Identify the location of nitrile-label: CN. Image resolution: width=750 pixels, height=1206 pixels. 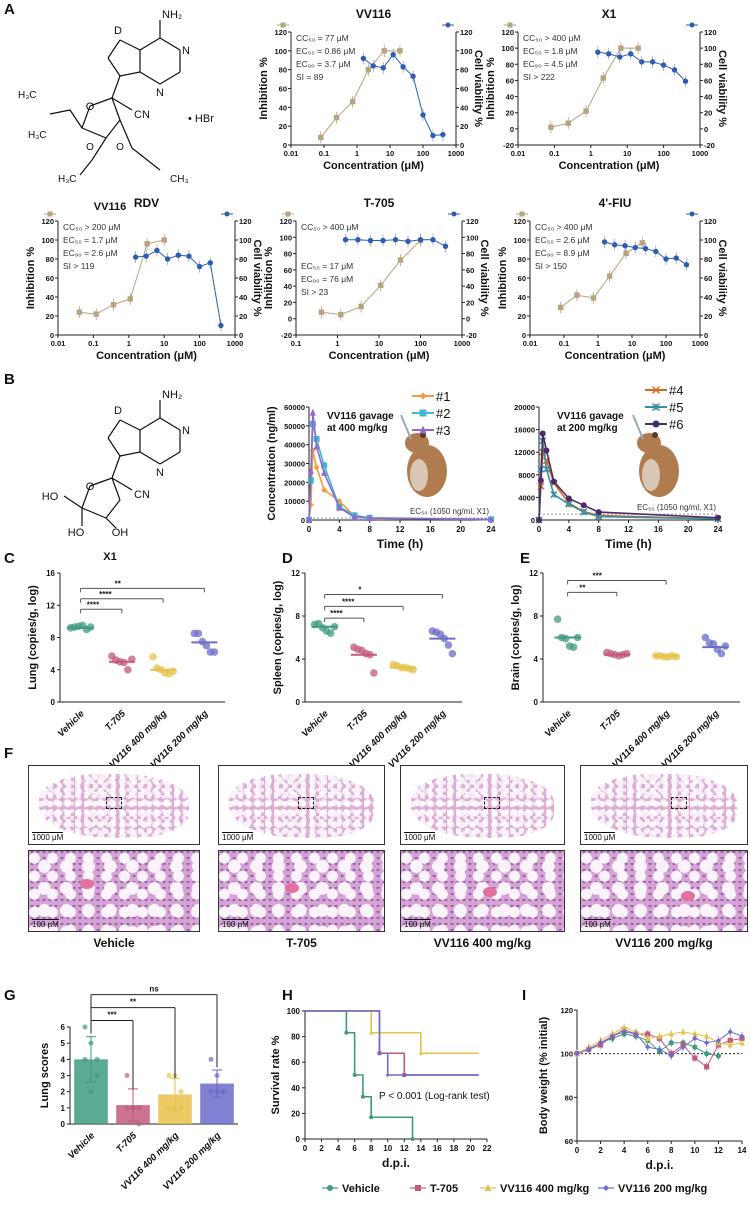
(142, 115).